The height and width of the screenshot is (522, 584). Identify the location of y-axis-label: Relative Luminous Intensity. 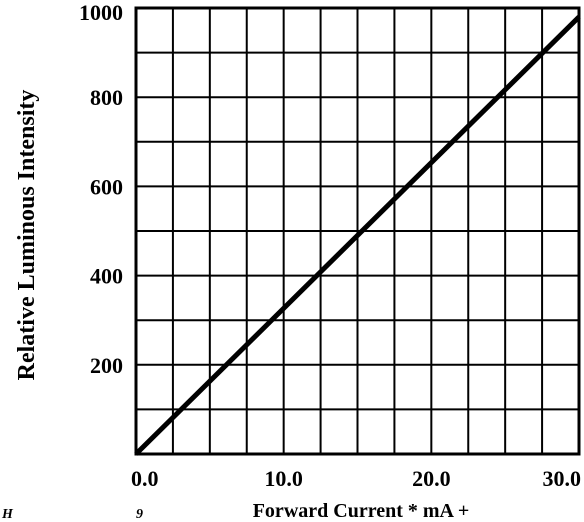
(27, 235).